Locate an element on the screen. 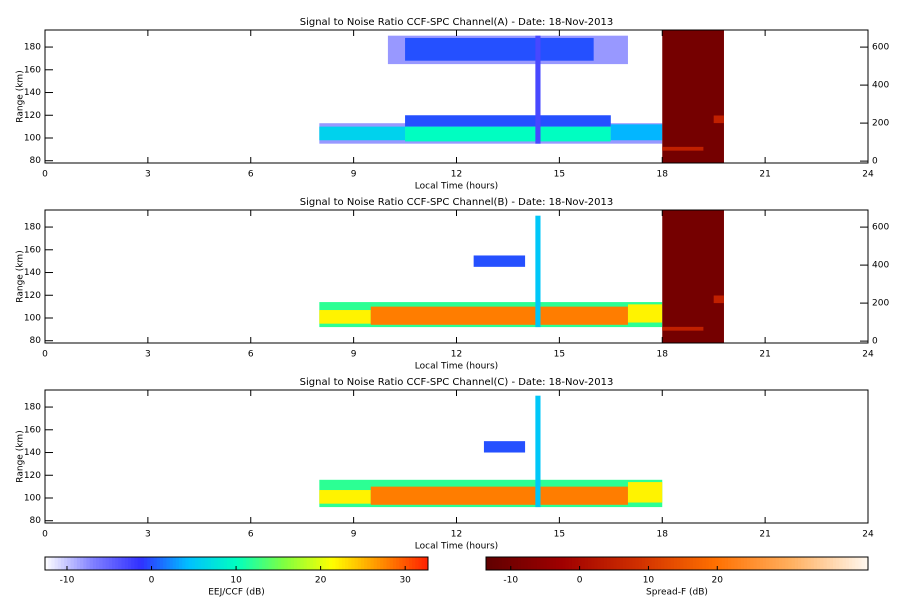  colorbar-tick-label: 20 is located at coordinates (718, 581).